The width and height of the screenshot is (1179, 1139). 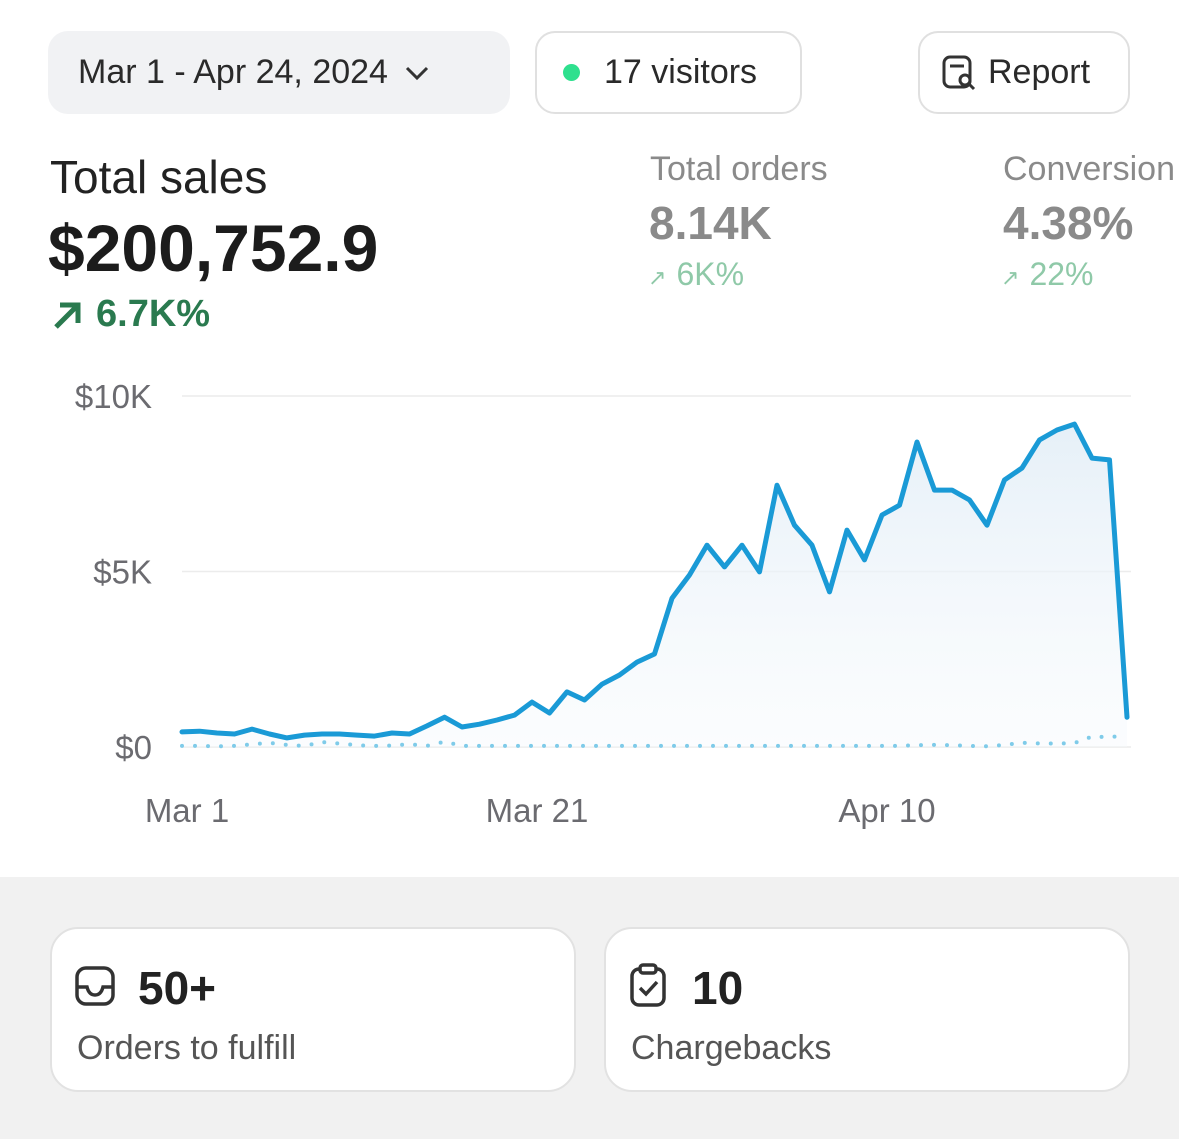 What do you see at coordinates (1089, 169) in the screenshot?
I see `metric-label: Conversion` at bounding box center [1089, 169].